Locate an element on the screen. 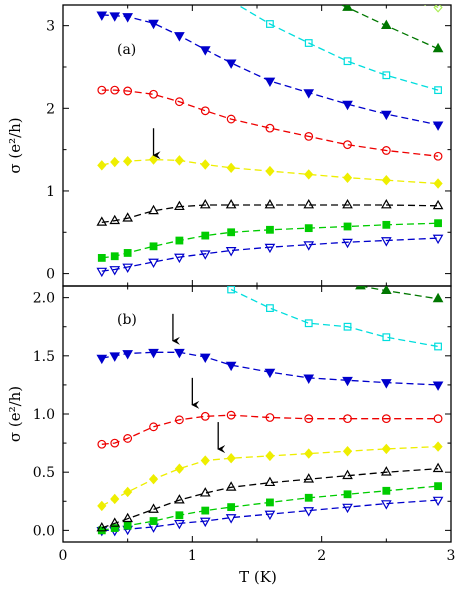  panel-label: (a) is located at coordinates (126, 50).